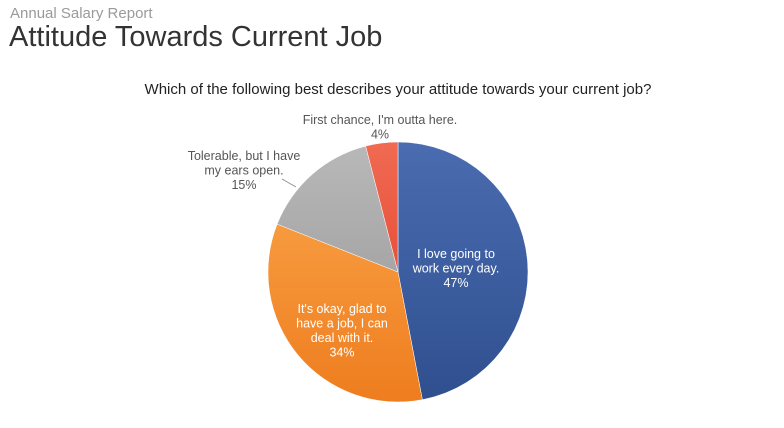 This screenshot has width=784, height=428. I want to click on slice-percent-label: 4%, so click(380, 135).